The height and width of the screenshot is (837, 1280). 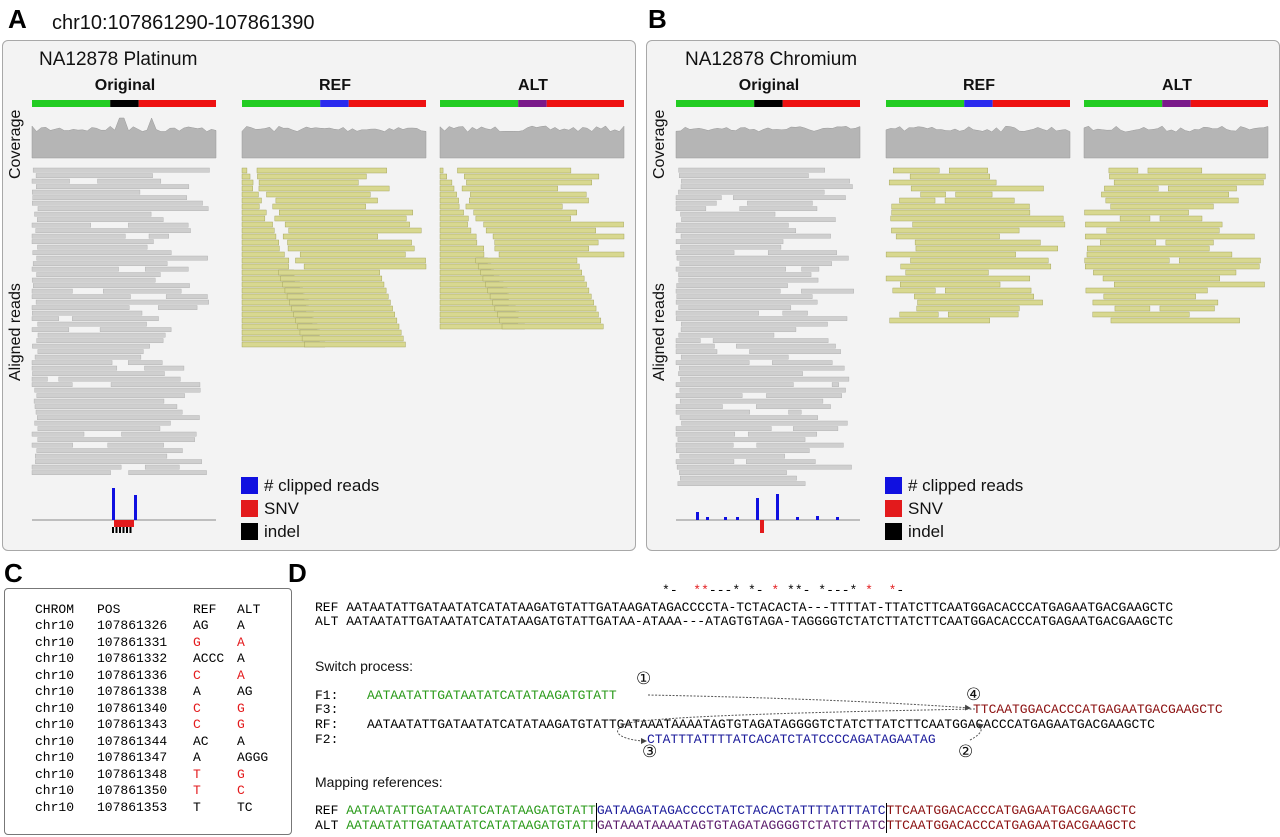 What do you see at coordinates (109, 609) in the screenshot?
I see `header-pos: POS` at bounding box center [109, 609].